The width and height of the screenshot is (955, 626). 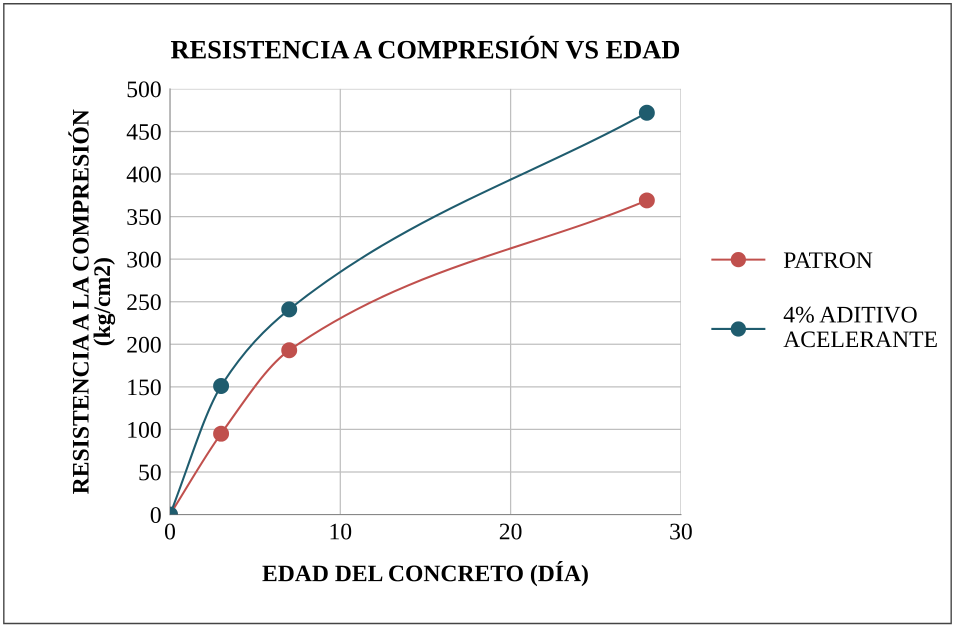 I want to click on y-tick-label: 50, so click(x=150, y=472).